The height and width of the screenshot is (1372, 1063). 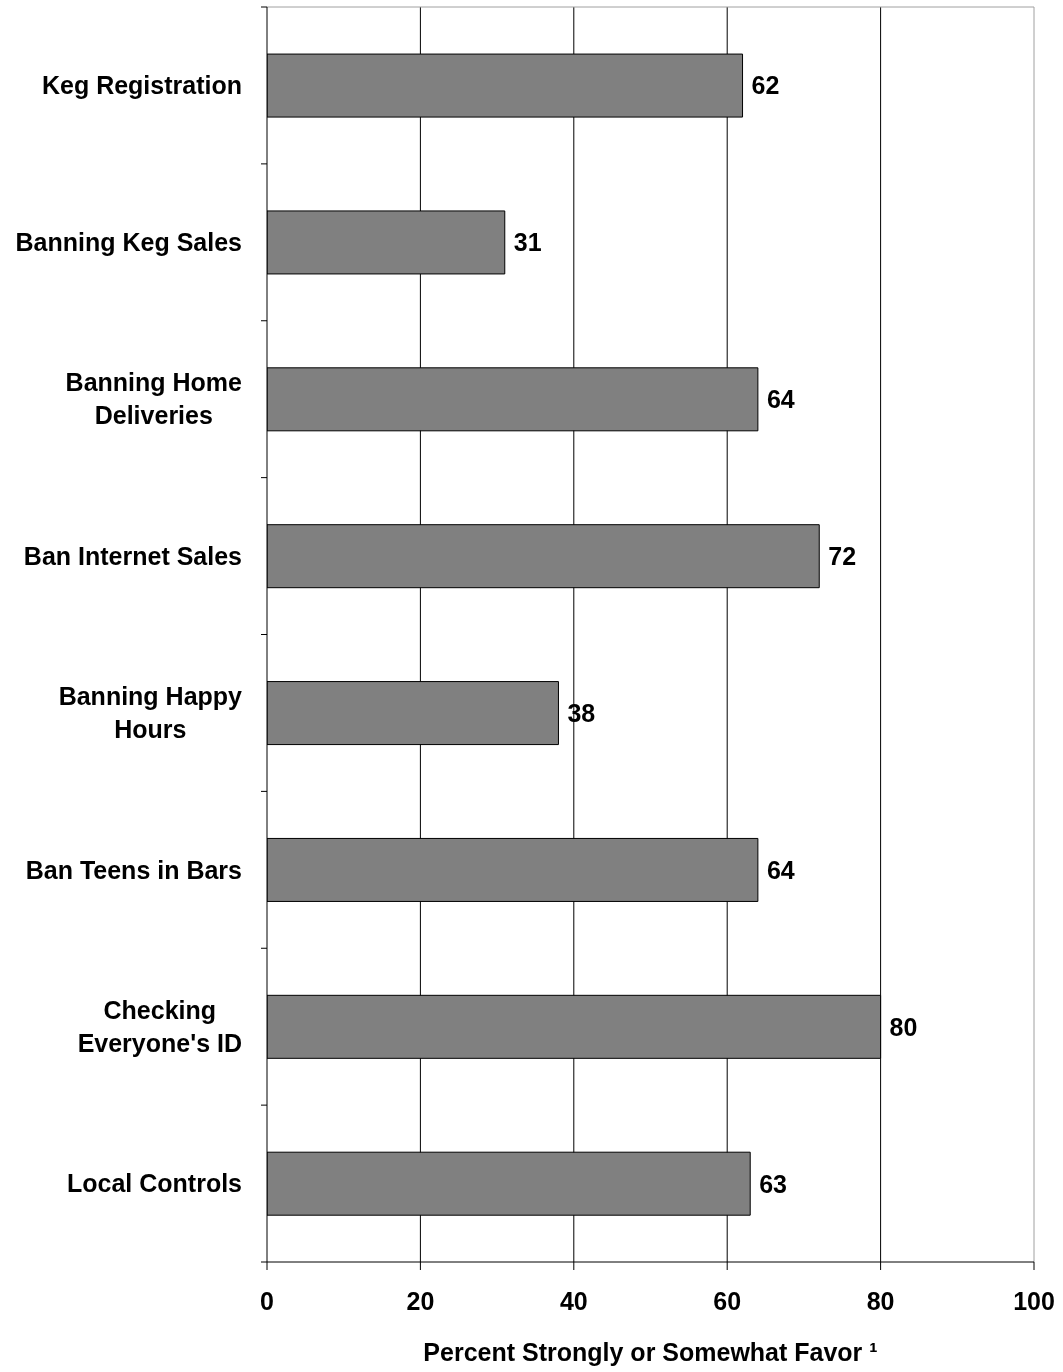 I want to click on y-tick-label: Keg Registration, so click(x=141, y=85).